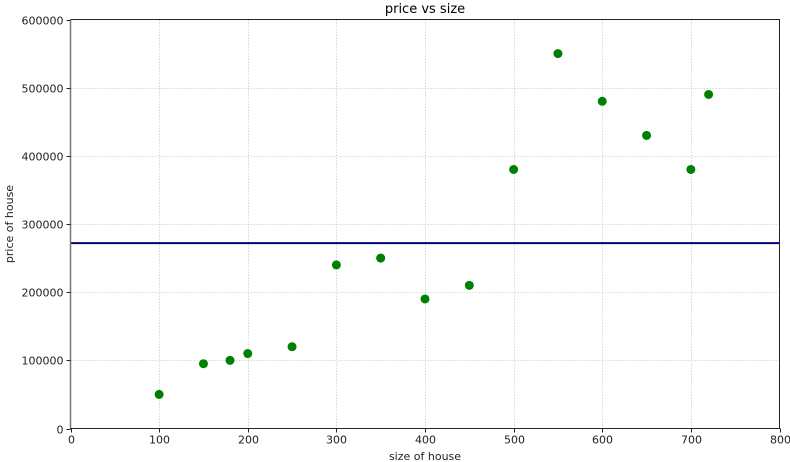  I want to click on x-tick-label: 200, so click(248, 440).